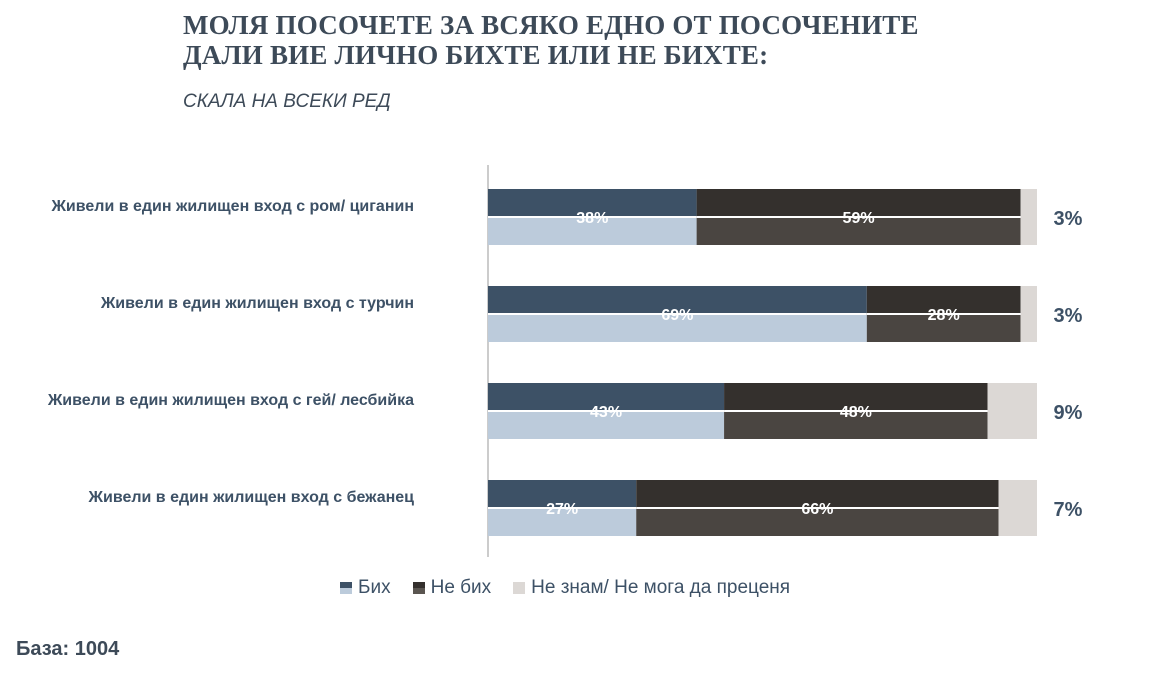  I want to click on legend: Бих Не бих Не знам/ Не мога да преценя, so click(565, 588).